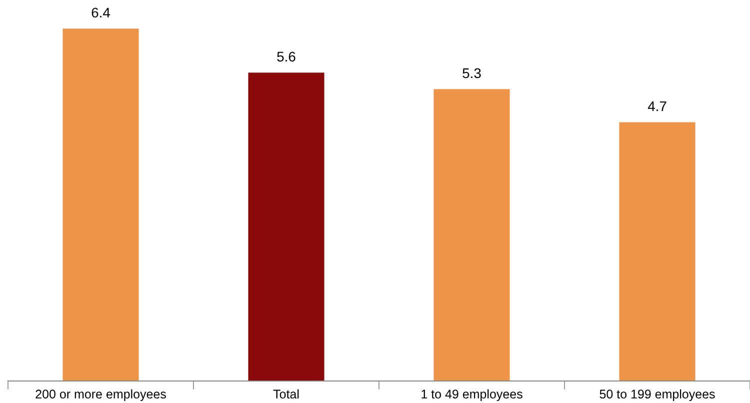  I want to click on x-tick-label: 200 or more employees, so click(101, 395).